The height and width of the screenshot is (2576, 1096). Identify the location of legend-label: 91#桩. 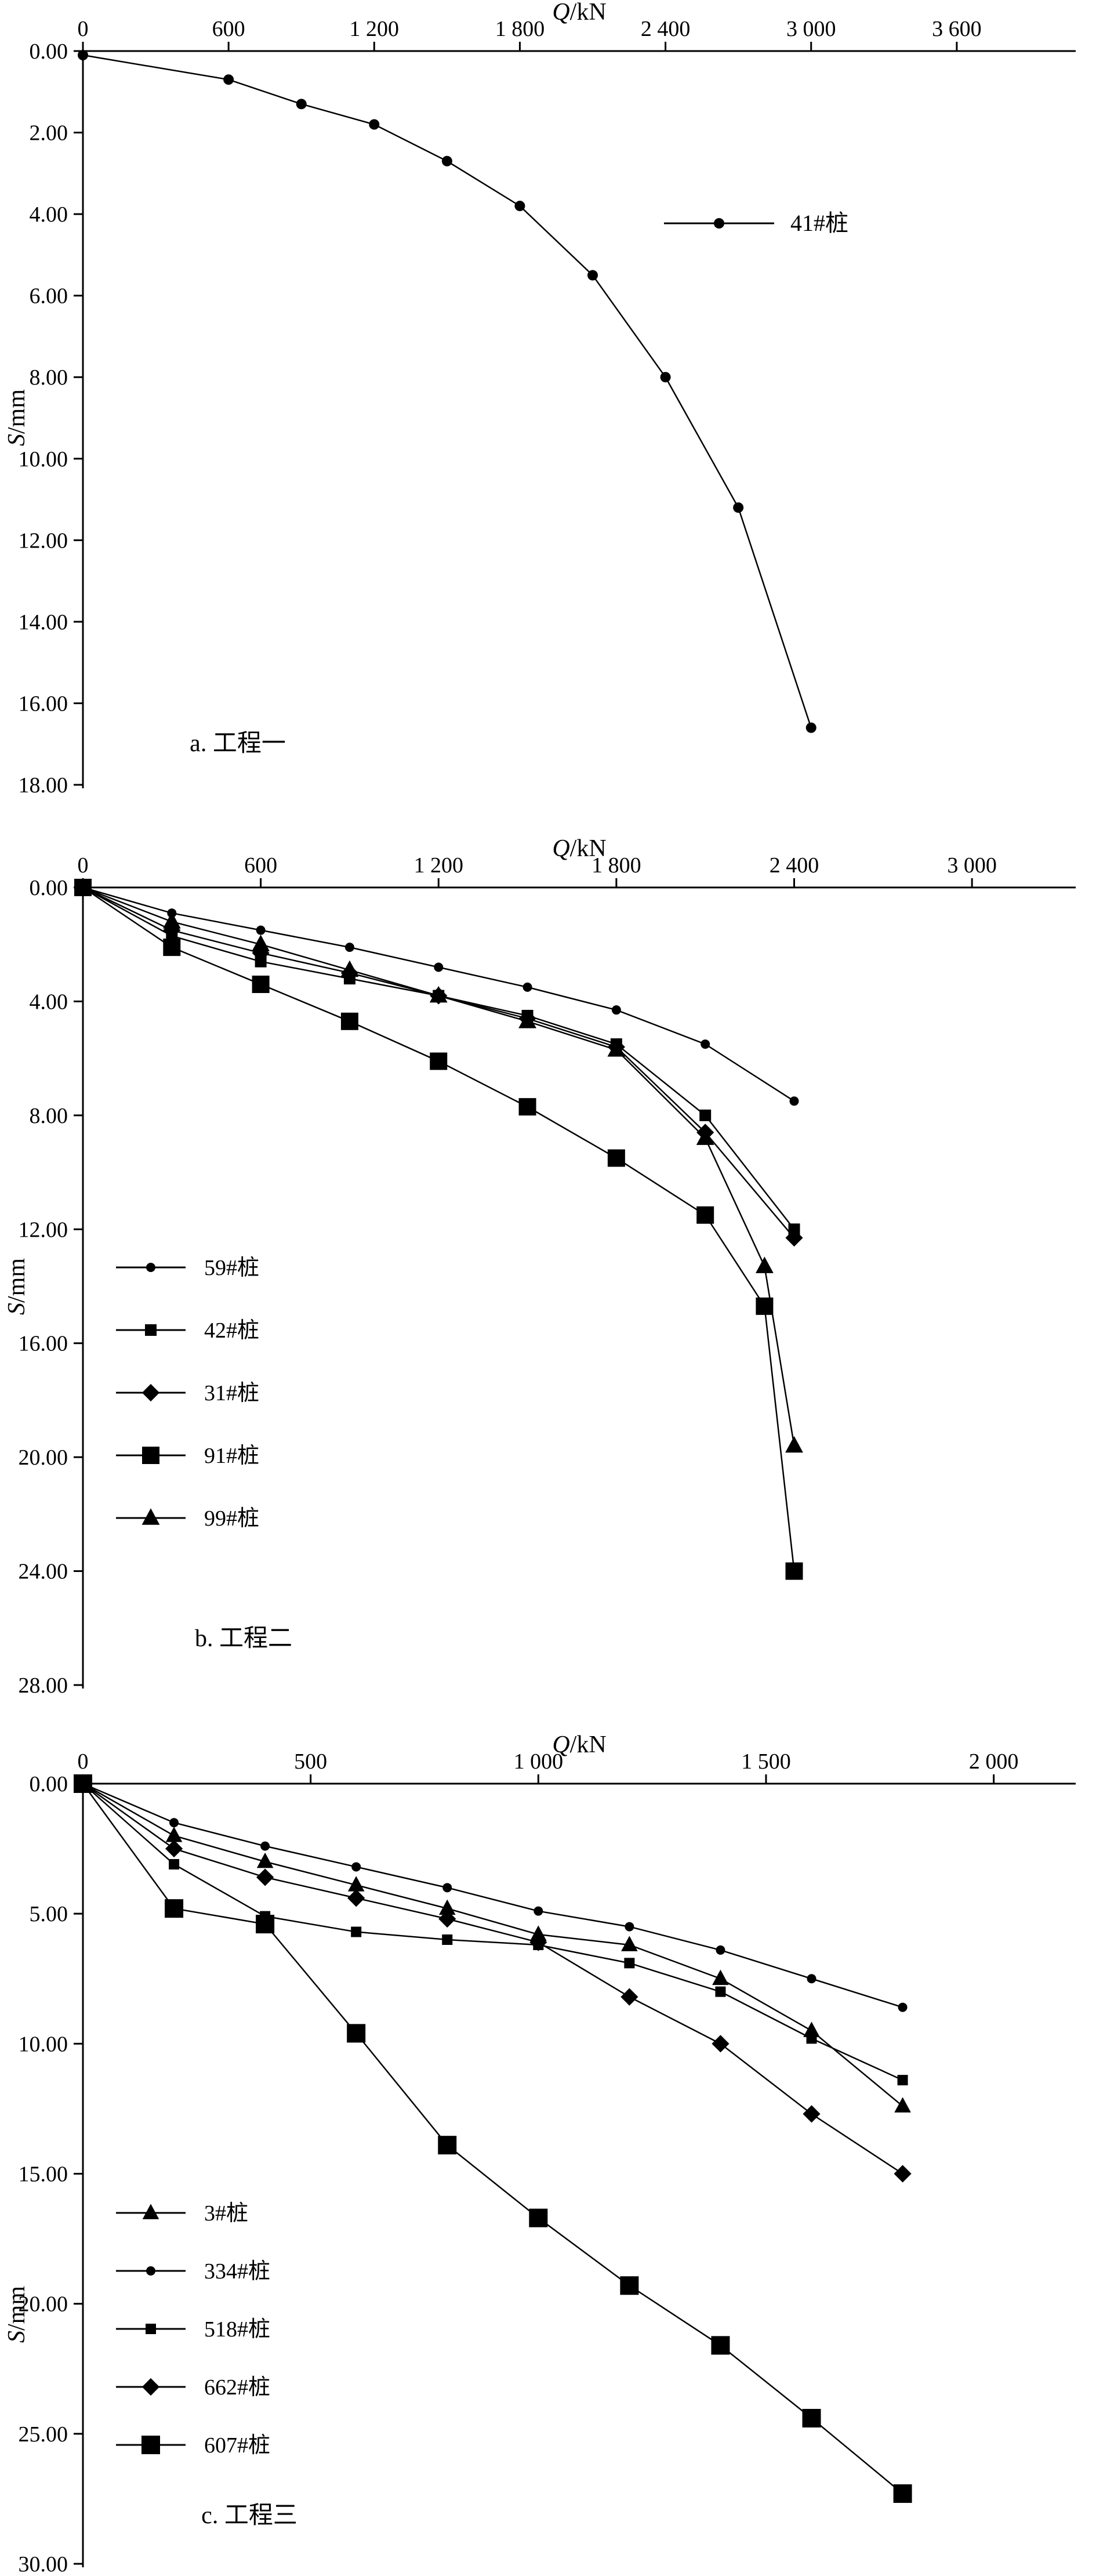
(231, 1456).